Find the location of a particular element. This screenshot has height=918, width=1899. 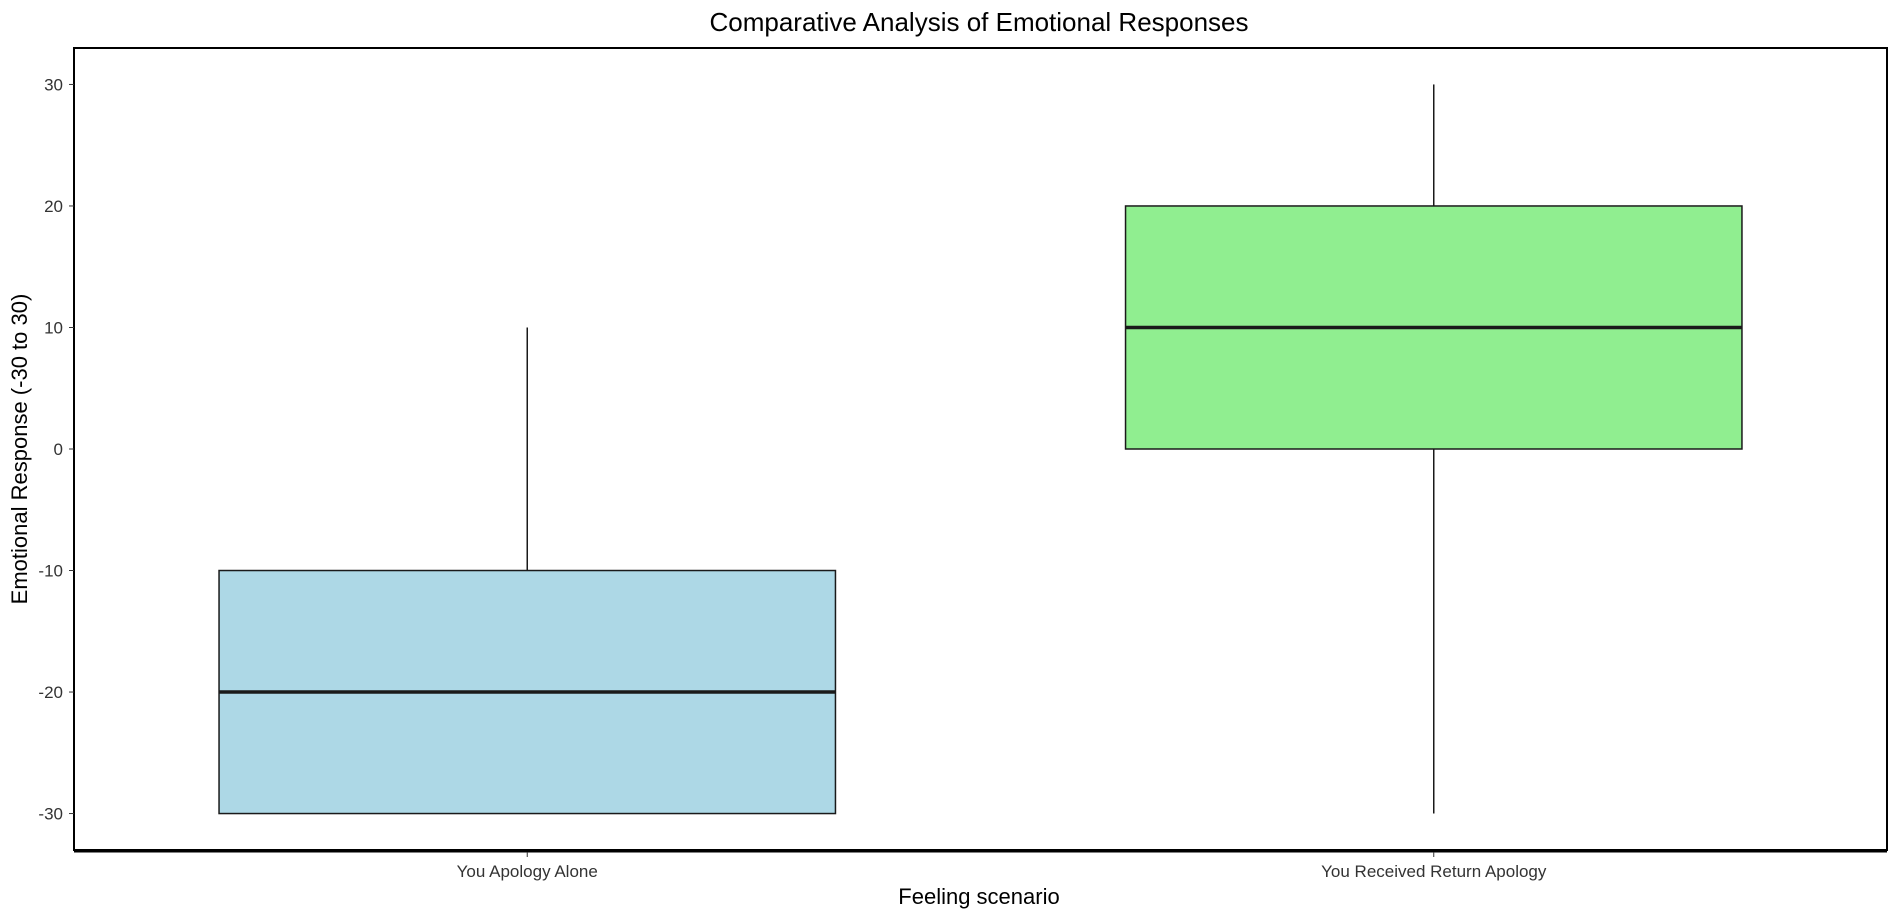

x-tick-label: You Apology Alone is located at coordinates (527, 871).